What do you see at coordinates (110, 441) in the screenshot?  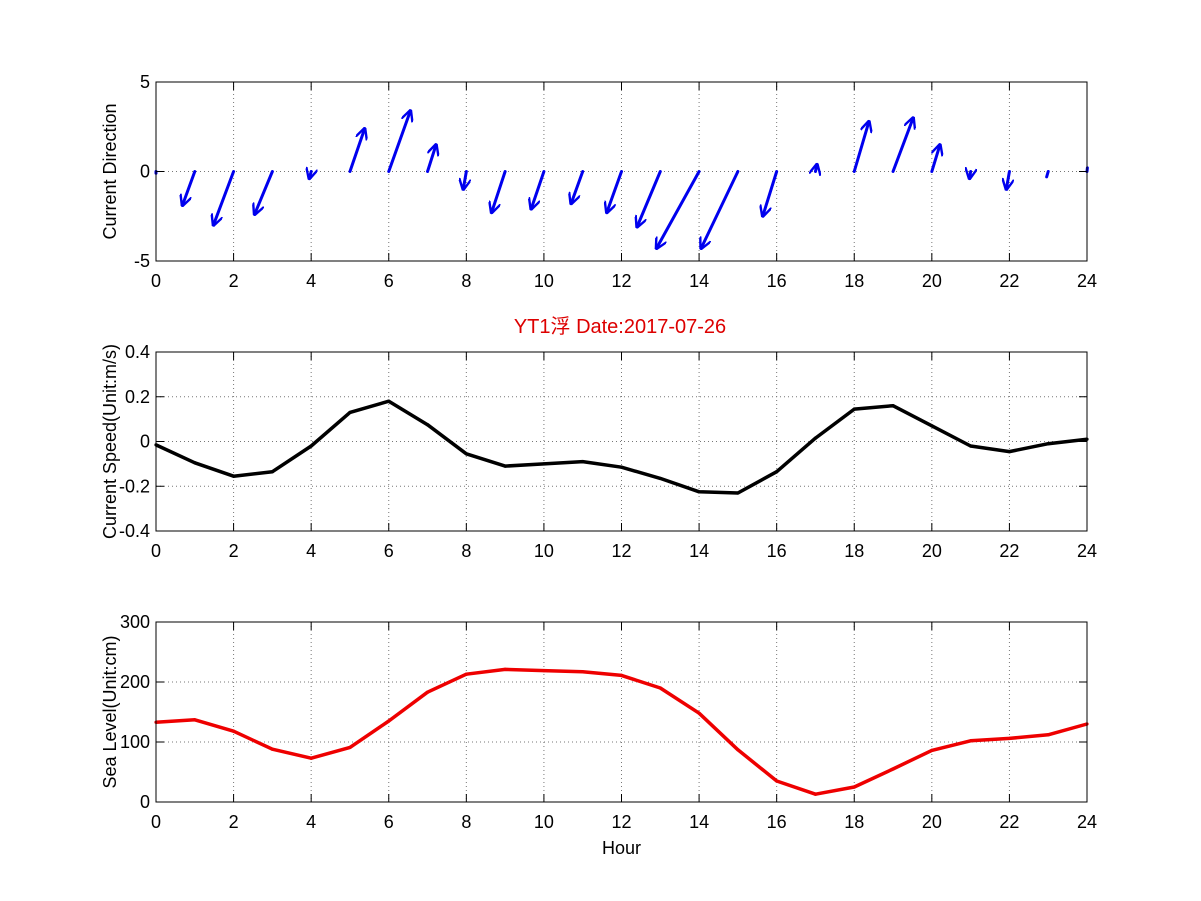 I see `speed-y-axis-label: Current Speed(Unit:m/s)` at bounding box center [110, 441].